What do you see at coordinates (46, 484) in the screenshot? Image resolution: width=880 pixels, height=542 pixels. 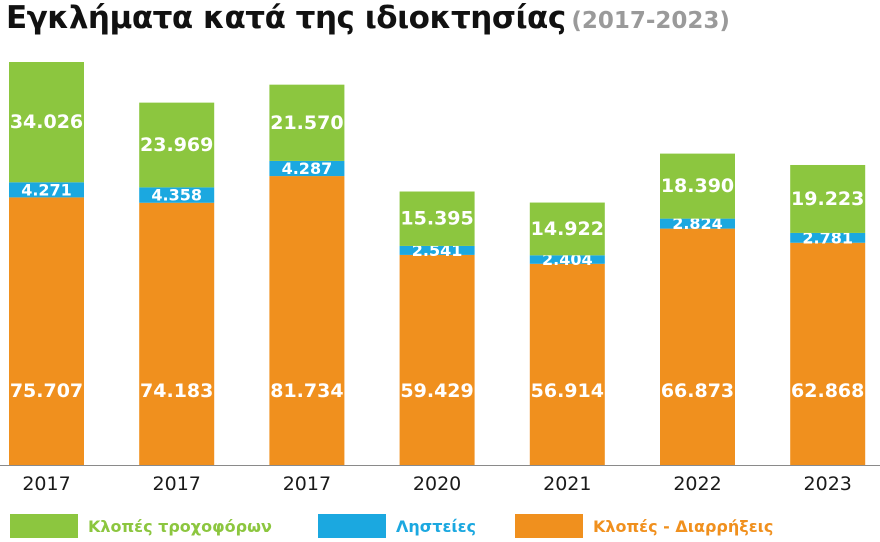 I see `x-tick-label-0: 2017` at bounding box center [46, 484].